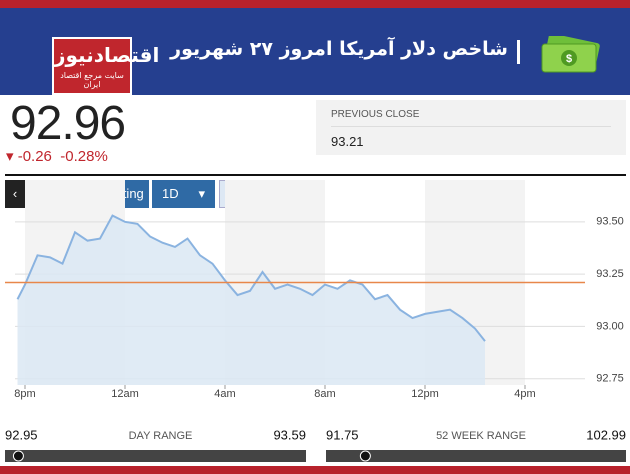  Describe the element at coordinates (339, 49) in the screenshot. I see `header-title: شاخص دلار آمریکا امروز ۲۷ شهریور` at that location.